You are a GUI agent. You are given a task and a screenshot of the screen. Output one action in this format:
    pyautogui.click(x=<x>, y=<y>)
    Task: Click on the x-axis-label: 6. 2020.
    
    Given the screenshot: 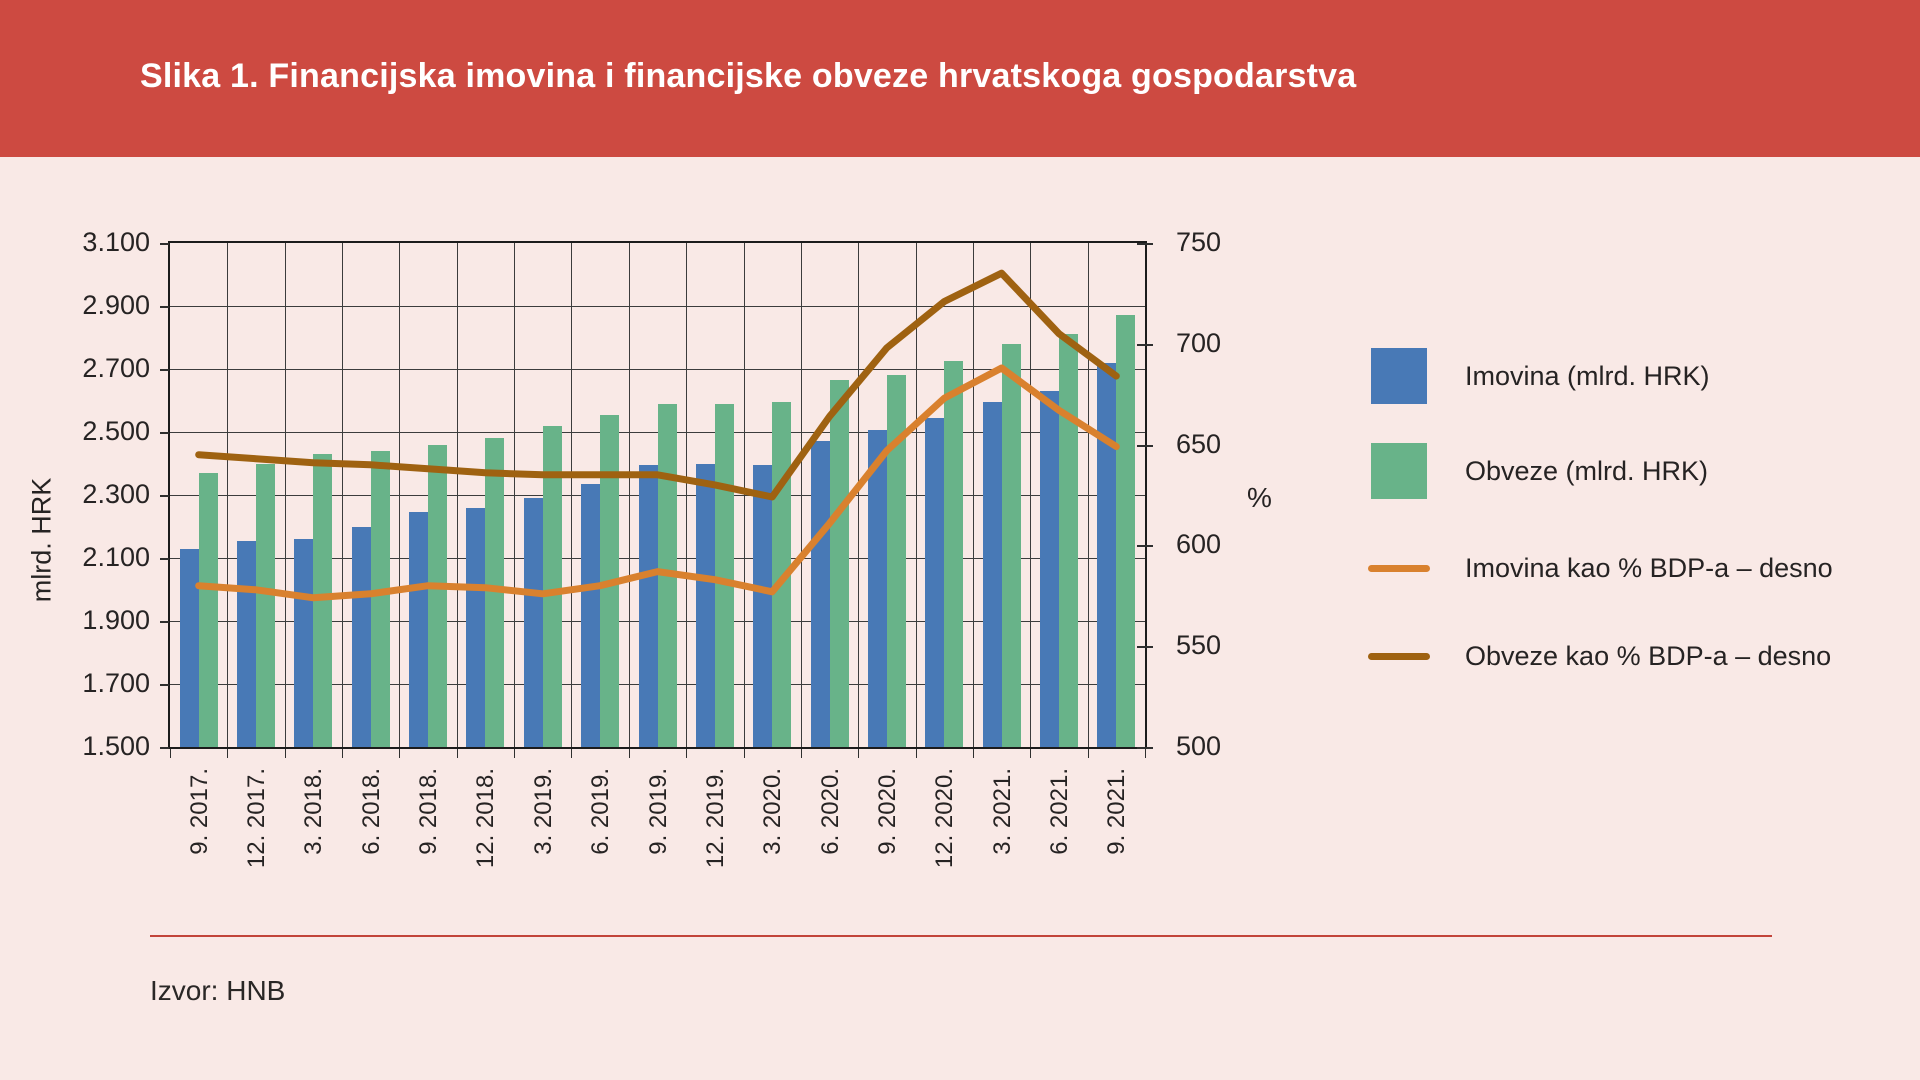 What is the action you would take?
    pyautogui.click(x=830, y=811)
    